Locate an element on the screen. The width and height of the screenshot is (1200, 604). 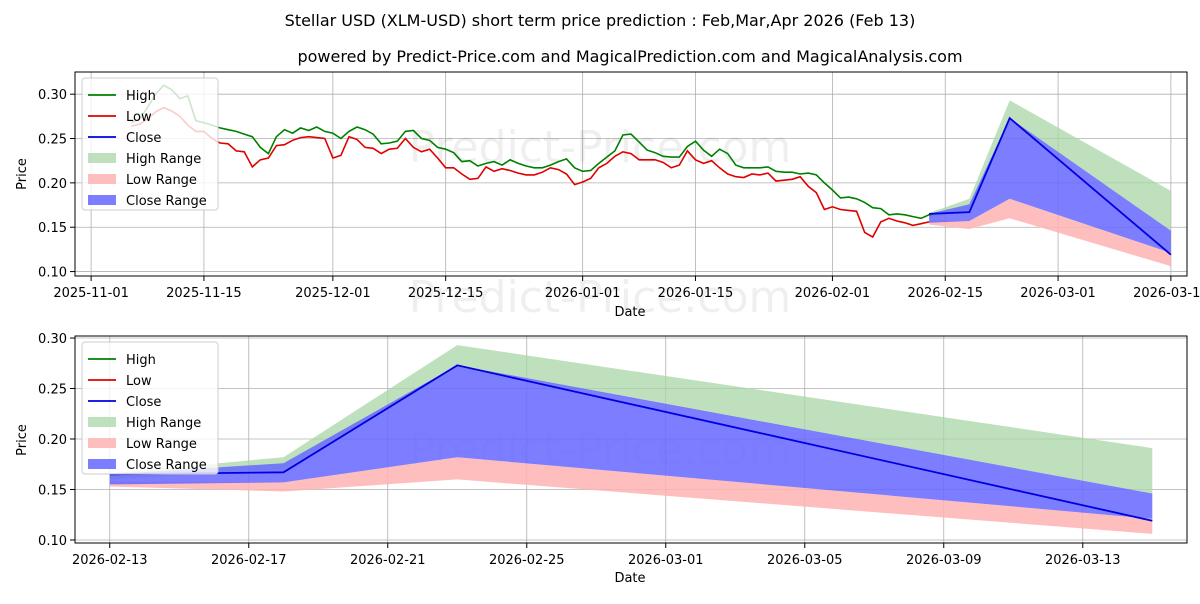
top-legend-label: Low Range is located at coordinates (161, 180).